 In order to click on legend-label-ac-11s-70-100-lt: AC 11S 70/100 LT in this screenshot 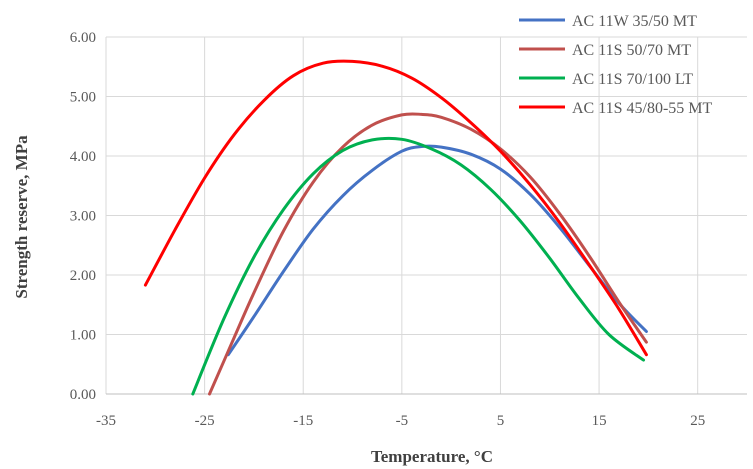, I will do `click(632, 79)`.